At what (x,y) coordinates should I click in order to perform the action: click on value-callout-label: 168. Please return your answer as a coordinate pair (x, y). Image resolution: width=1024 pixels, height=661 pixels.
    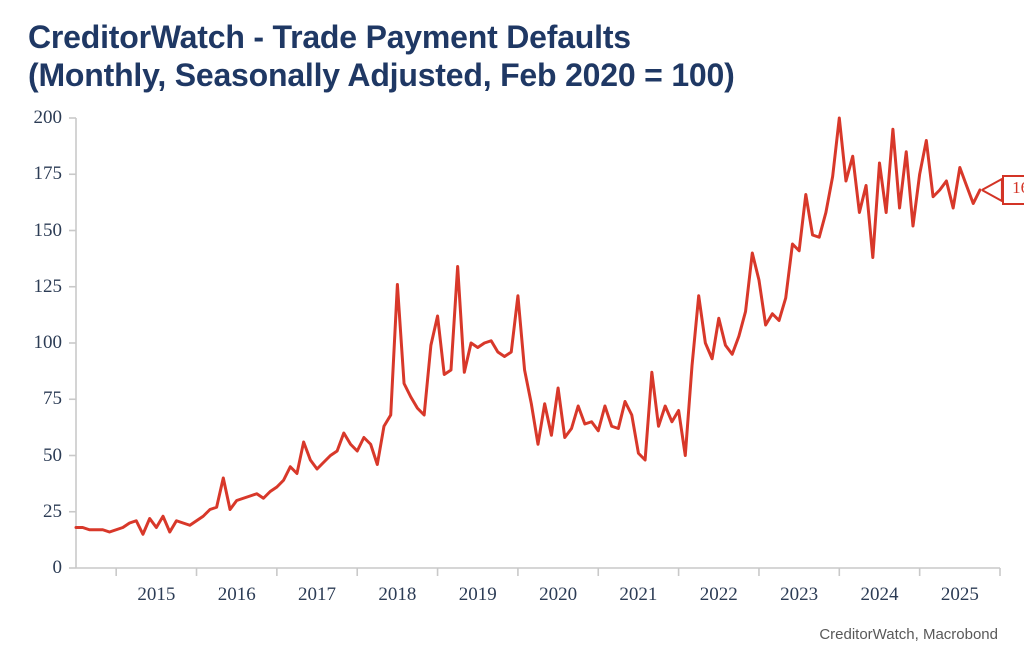
    Looking at the image, I should click on (1012, 190).